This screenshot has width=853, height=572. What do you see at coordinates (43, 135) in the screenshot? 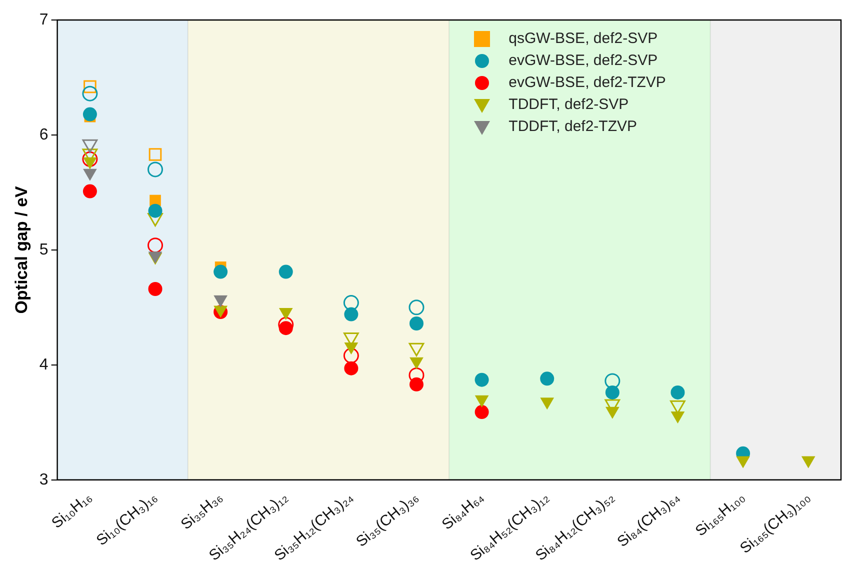
I see `y-tick-label: 6` at bounding box center [43, 135].